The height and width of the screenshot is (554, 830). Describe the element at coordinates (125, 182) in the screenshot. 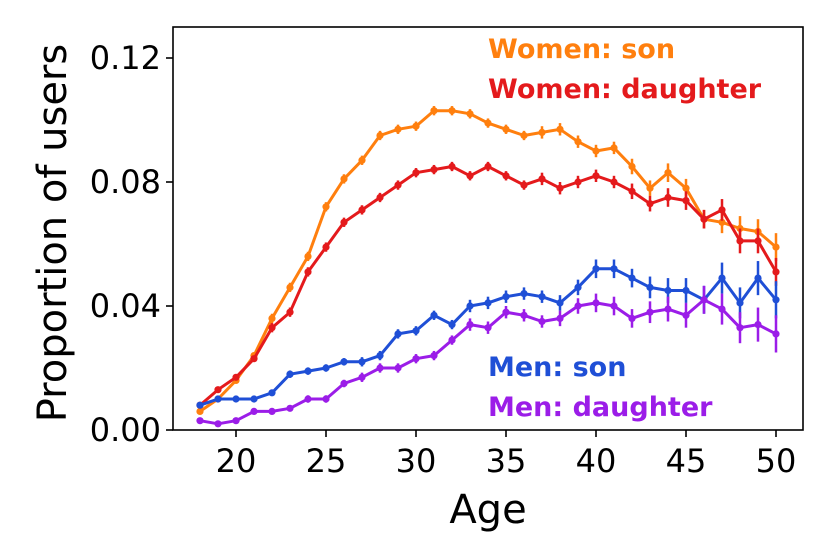

I see `y-tick-label: 0.08` at that location.